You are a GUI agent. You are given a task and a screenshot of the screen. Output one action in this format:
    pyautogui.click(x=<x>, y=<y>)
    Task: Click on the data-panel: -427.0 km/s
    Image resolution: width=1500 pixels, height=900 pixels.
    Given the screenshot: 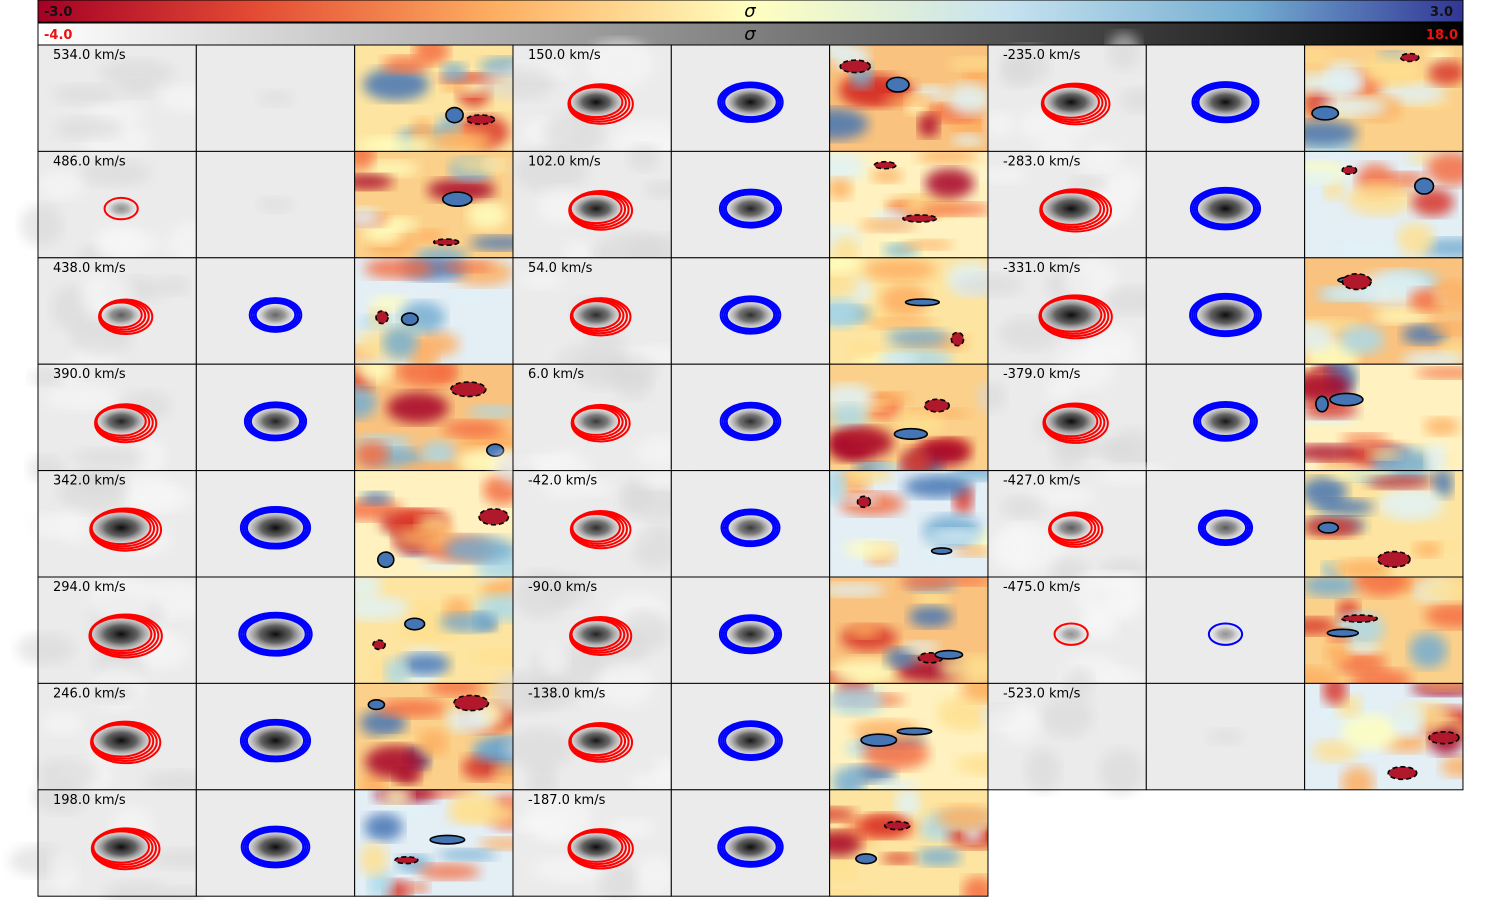 What is the action you would take?
    pyautogui.click(x=1079, y=526)
    